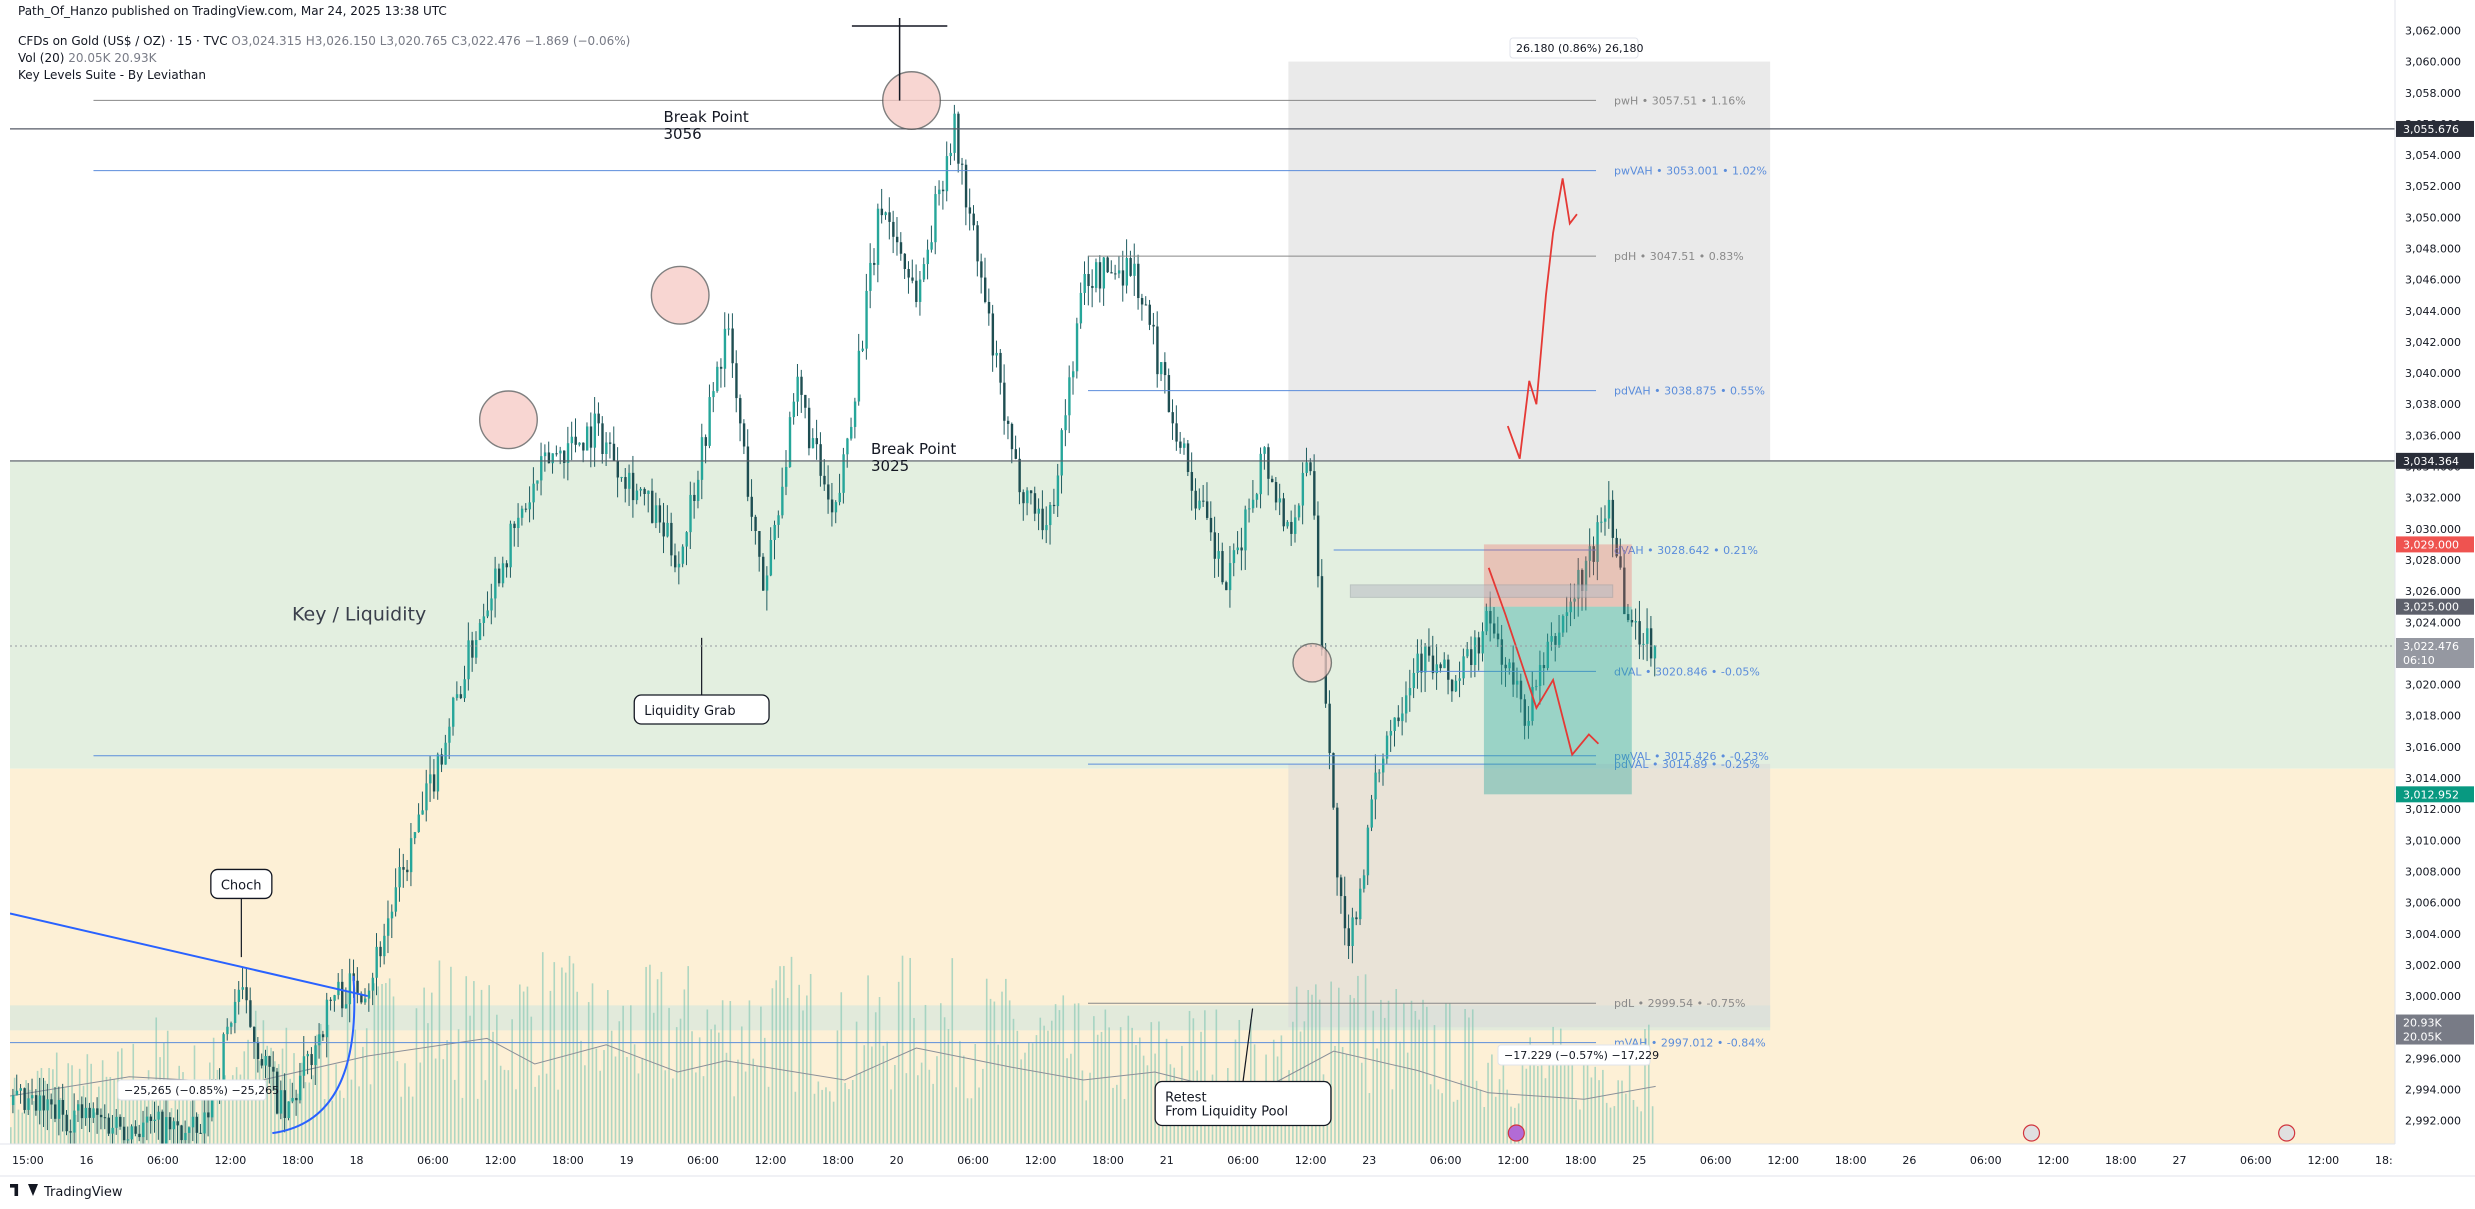 This screenshot has width=2475, height=1209. What do you see at coordinates (189, 955) in the screenshot?
I see `trendline` at bounding box center [189, 955].